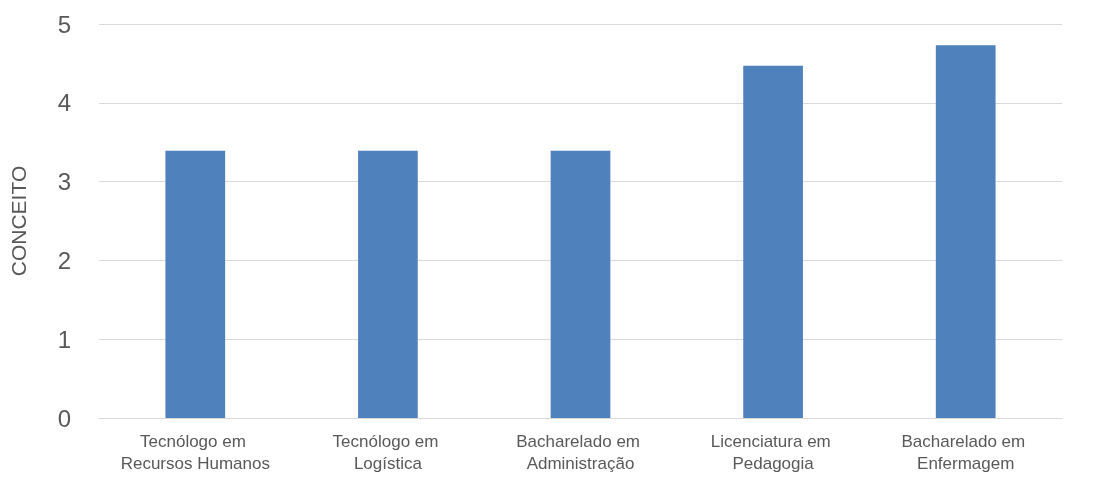 The image size is (1097, 489). What do you see at coordinates (64, 418) in the screenshot?
I see `y-tick-label: 0` at bounding box center [64, 418].